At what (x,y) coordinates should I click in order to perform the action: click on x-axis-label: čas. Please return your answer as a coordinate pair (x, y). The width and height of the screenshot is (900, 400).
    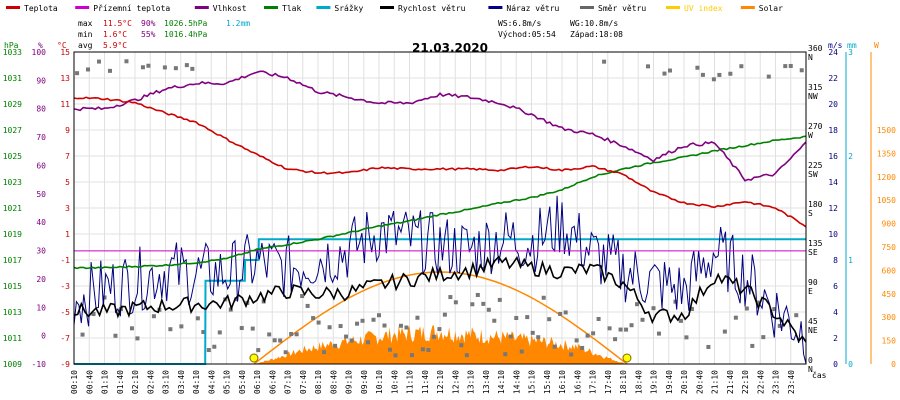
    Looking at the image, I should click on (819, 375).